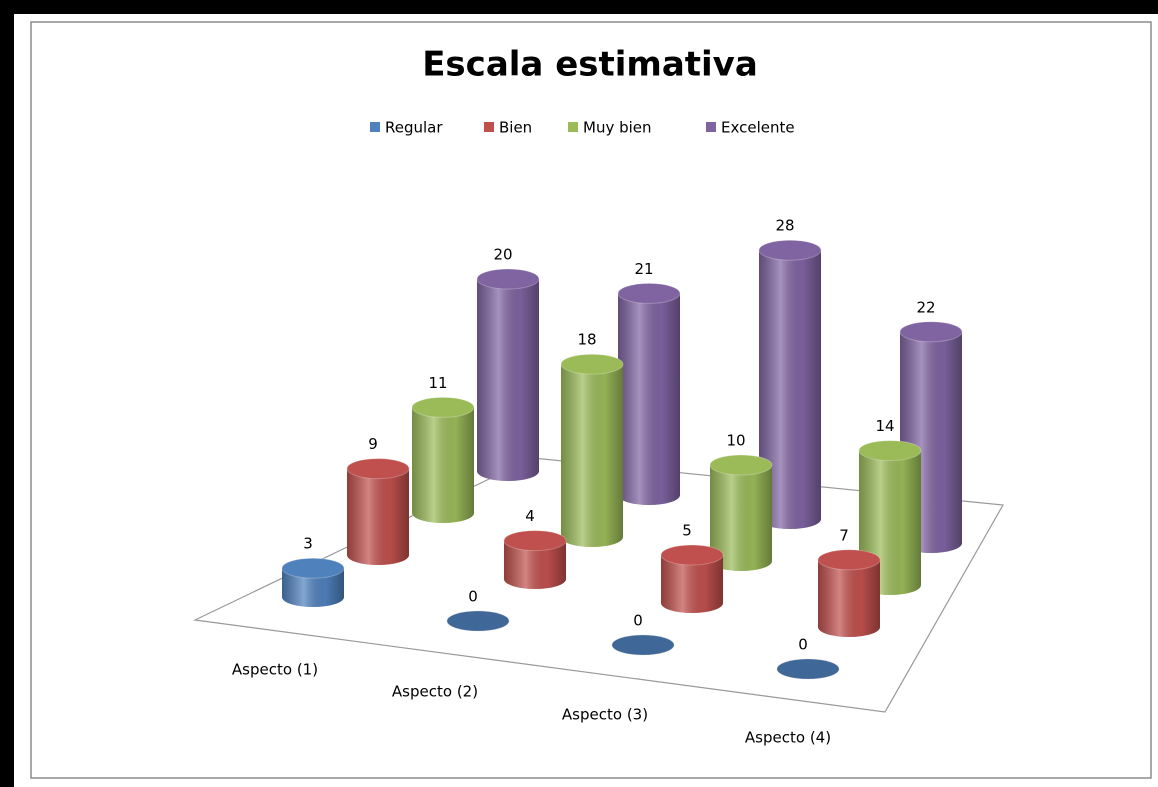 The height and width of the screenshot is (787, 1158). Describe the element at coordinates (373, 444) in the screenshot. I see `data-label: 9` at that location.